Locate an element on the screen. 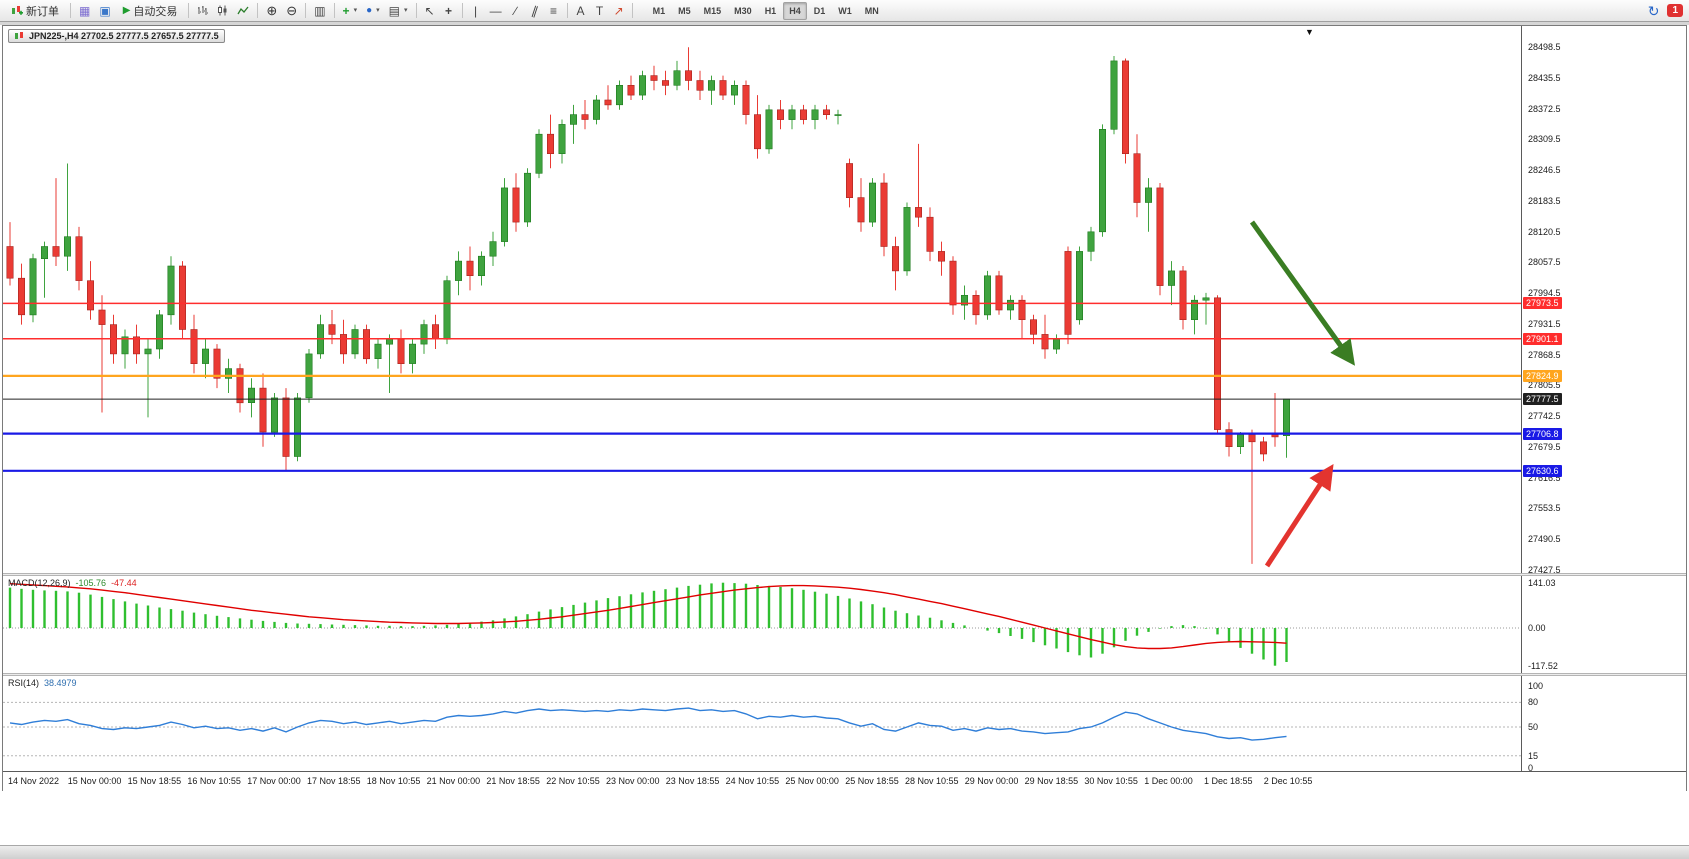  time-label: 30 Nov 10:55 is located at coordinates (1111, 781).